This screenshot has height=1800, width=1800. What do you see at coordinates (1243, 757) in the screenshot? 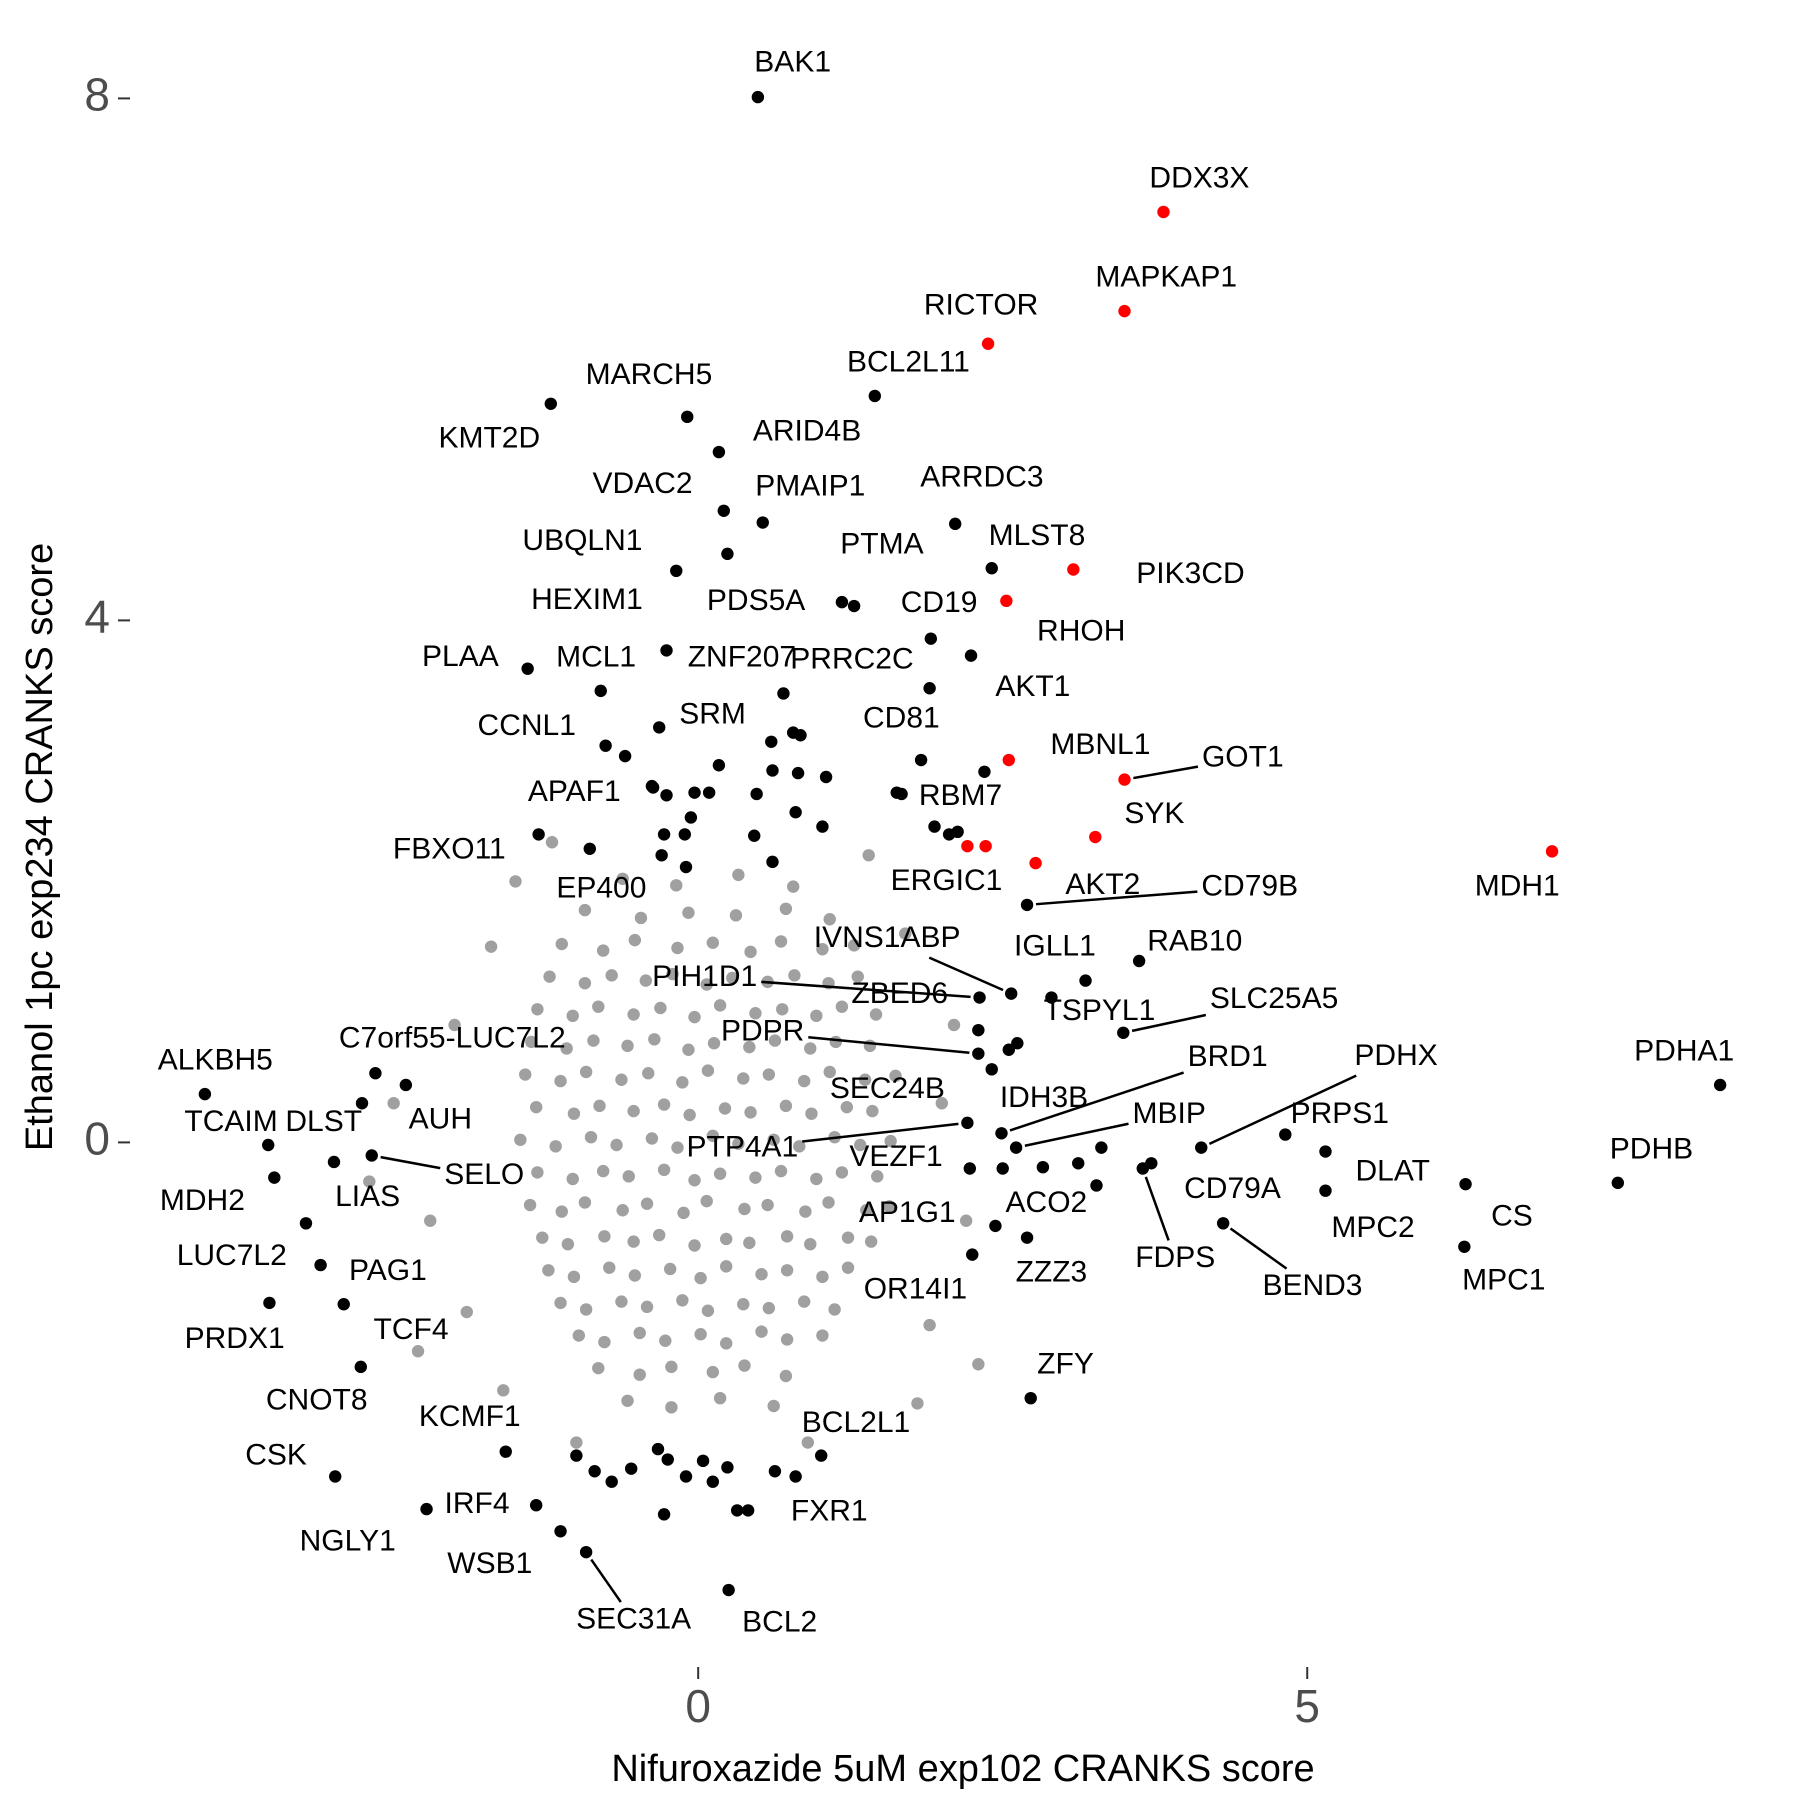
I see `point-label: GOT1` at bounding box center [1243, 757].